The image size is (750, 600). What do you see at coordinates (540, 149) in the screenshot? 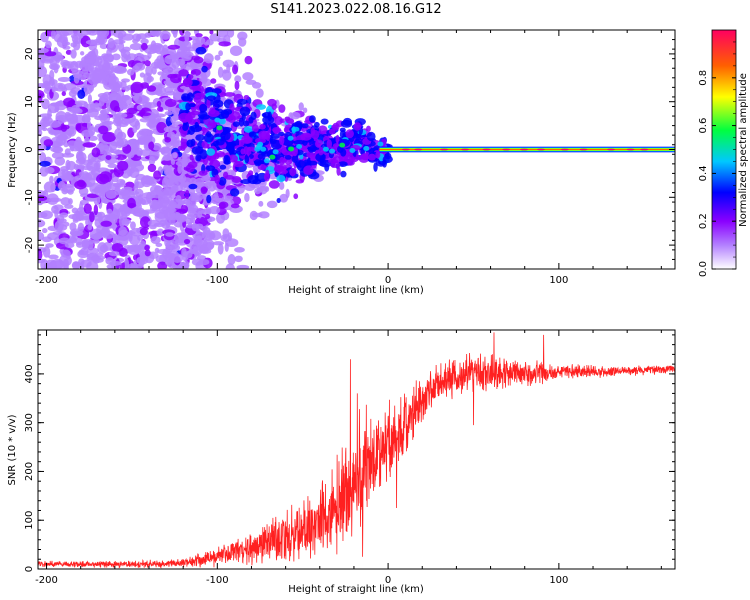
I see `spectrogram-carrier-peak` at bounding box center [540, 149].